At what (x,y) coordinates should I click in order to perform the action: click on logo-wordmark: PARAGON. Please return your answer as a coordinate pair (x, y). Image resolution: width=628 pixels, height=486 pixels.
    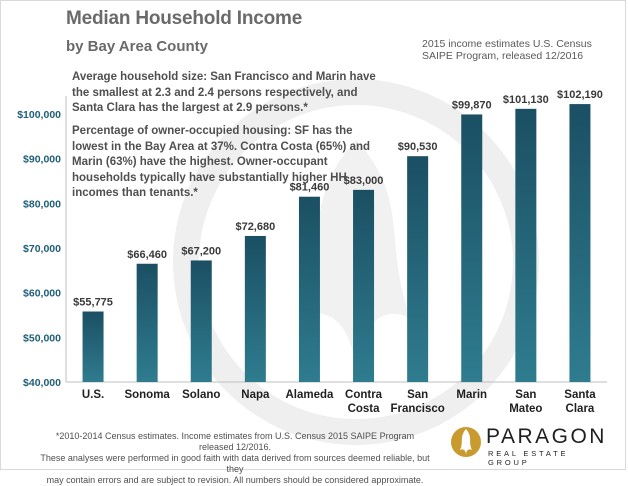
    Looking at the image, I should click on (546, 436).